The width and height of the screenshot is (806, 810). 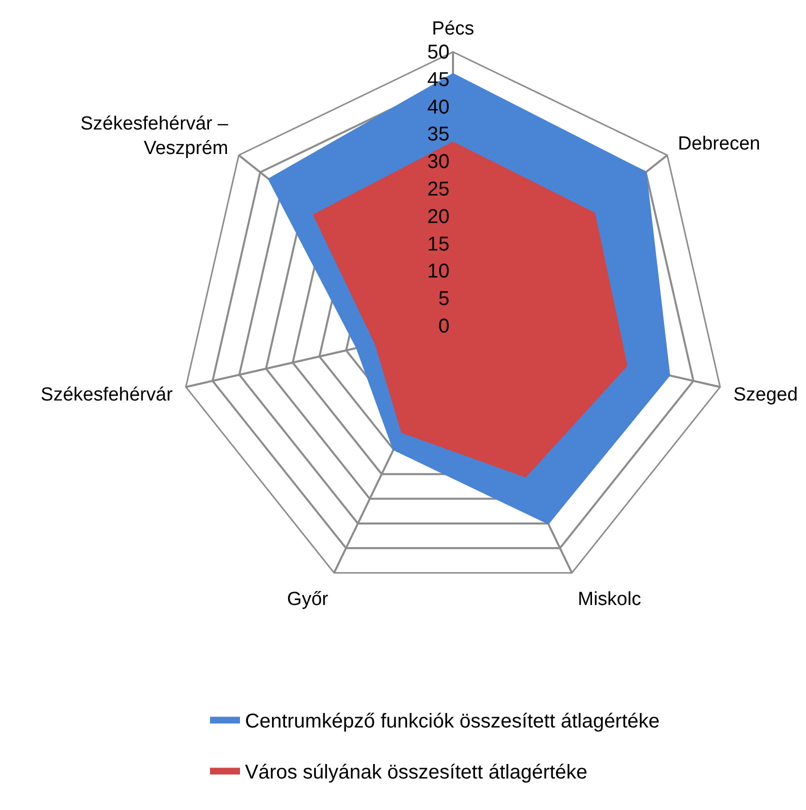 I want to click on legend-label: Város súlyának összesített átlagértéke, so click(x=416, y=772).